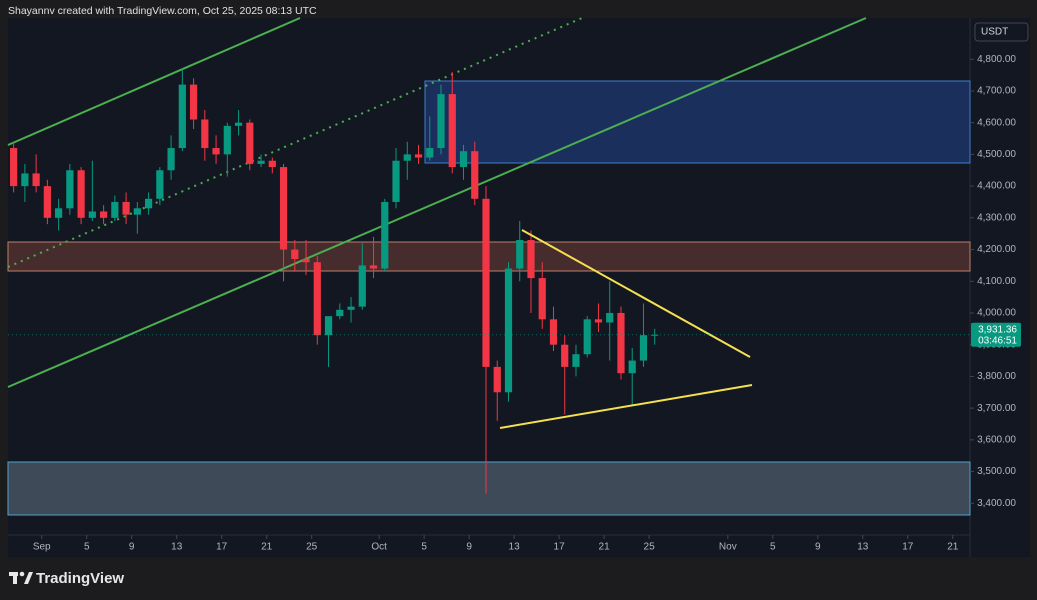  I want to click on x-tick-label: 25, so click(312, 547).